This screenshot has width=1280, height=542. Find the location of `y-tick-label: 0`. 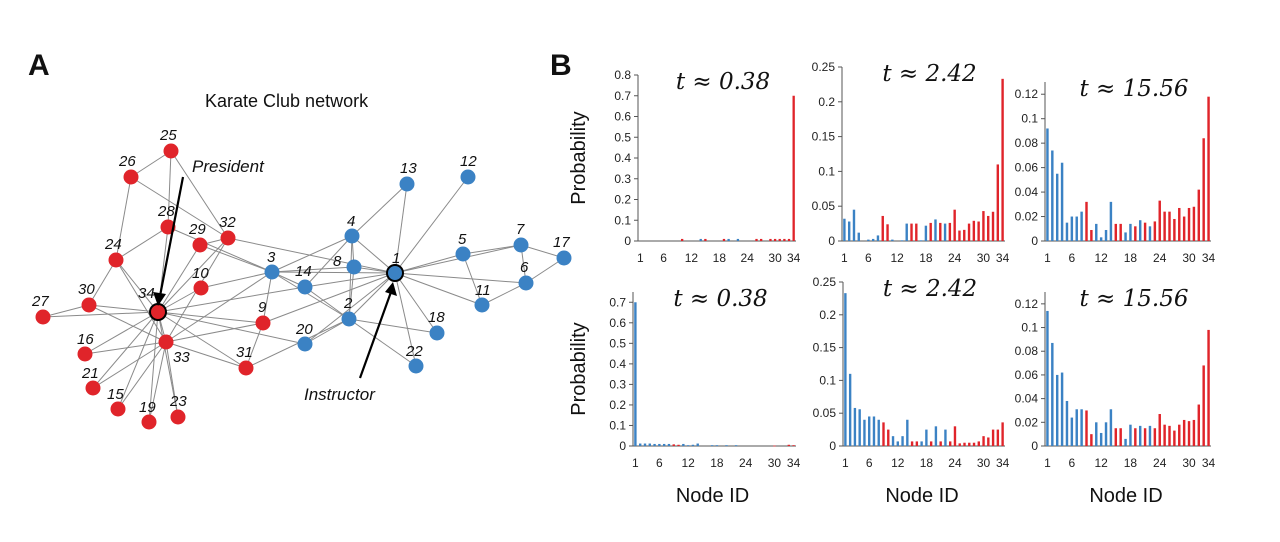

y-tick-label: 0 is located at coordinates (831, 241).